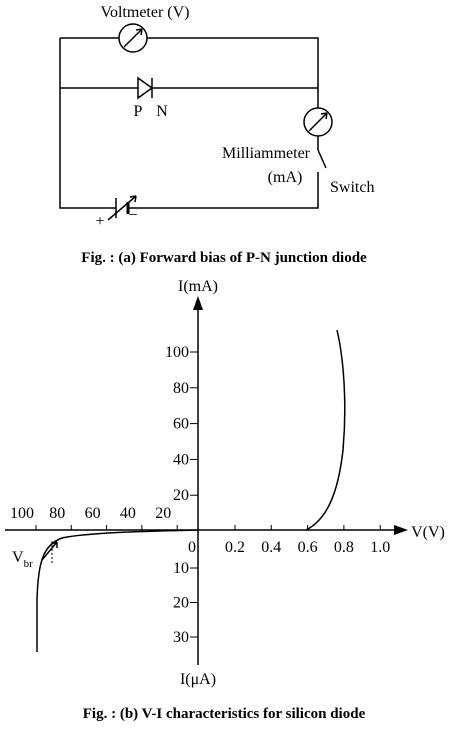 Image resolution: width=449 pixels, height=729 pixels. What do you see at coordinates (138, 111) in the screenshot?
I see `label: P` at bounding box center [138, 111].